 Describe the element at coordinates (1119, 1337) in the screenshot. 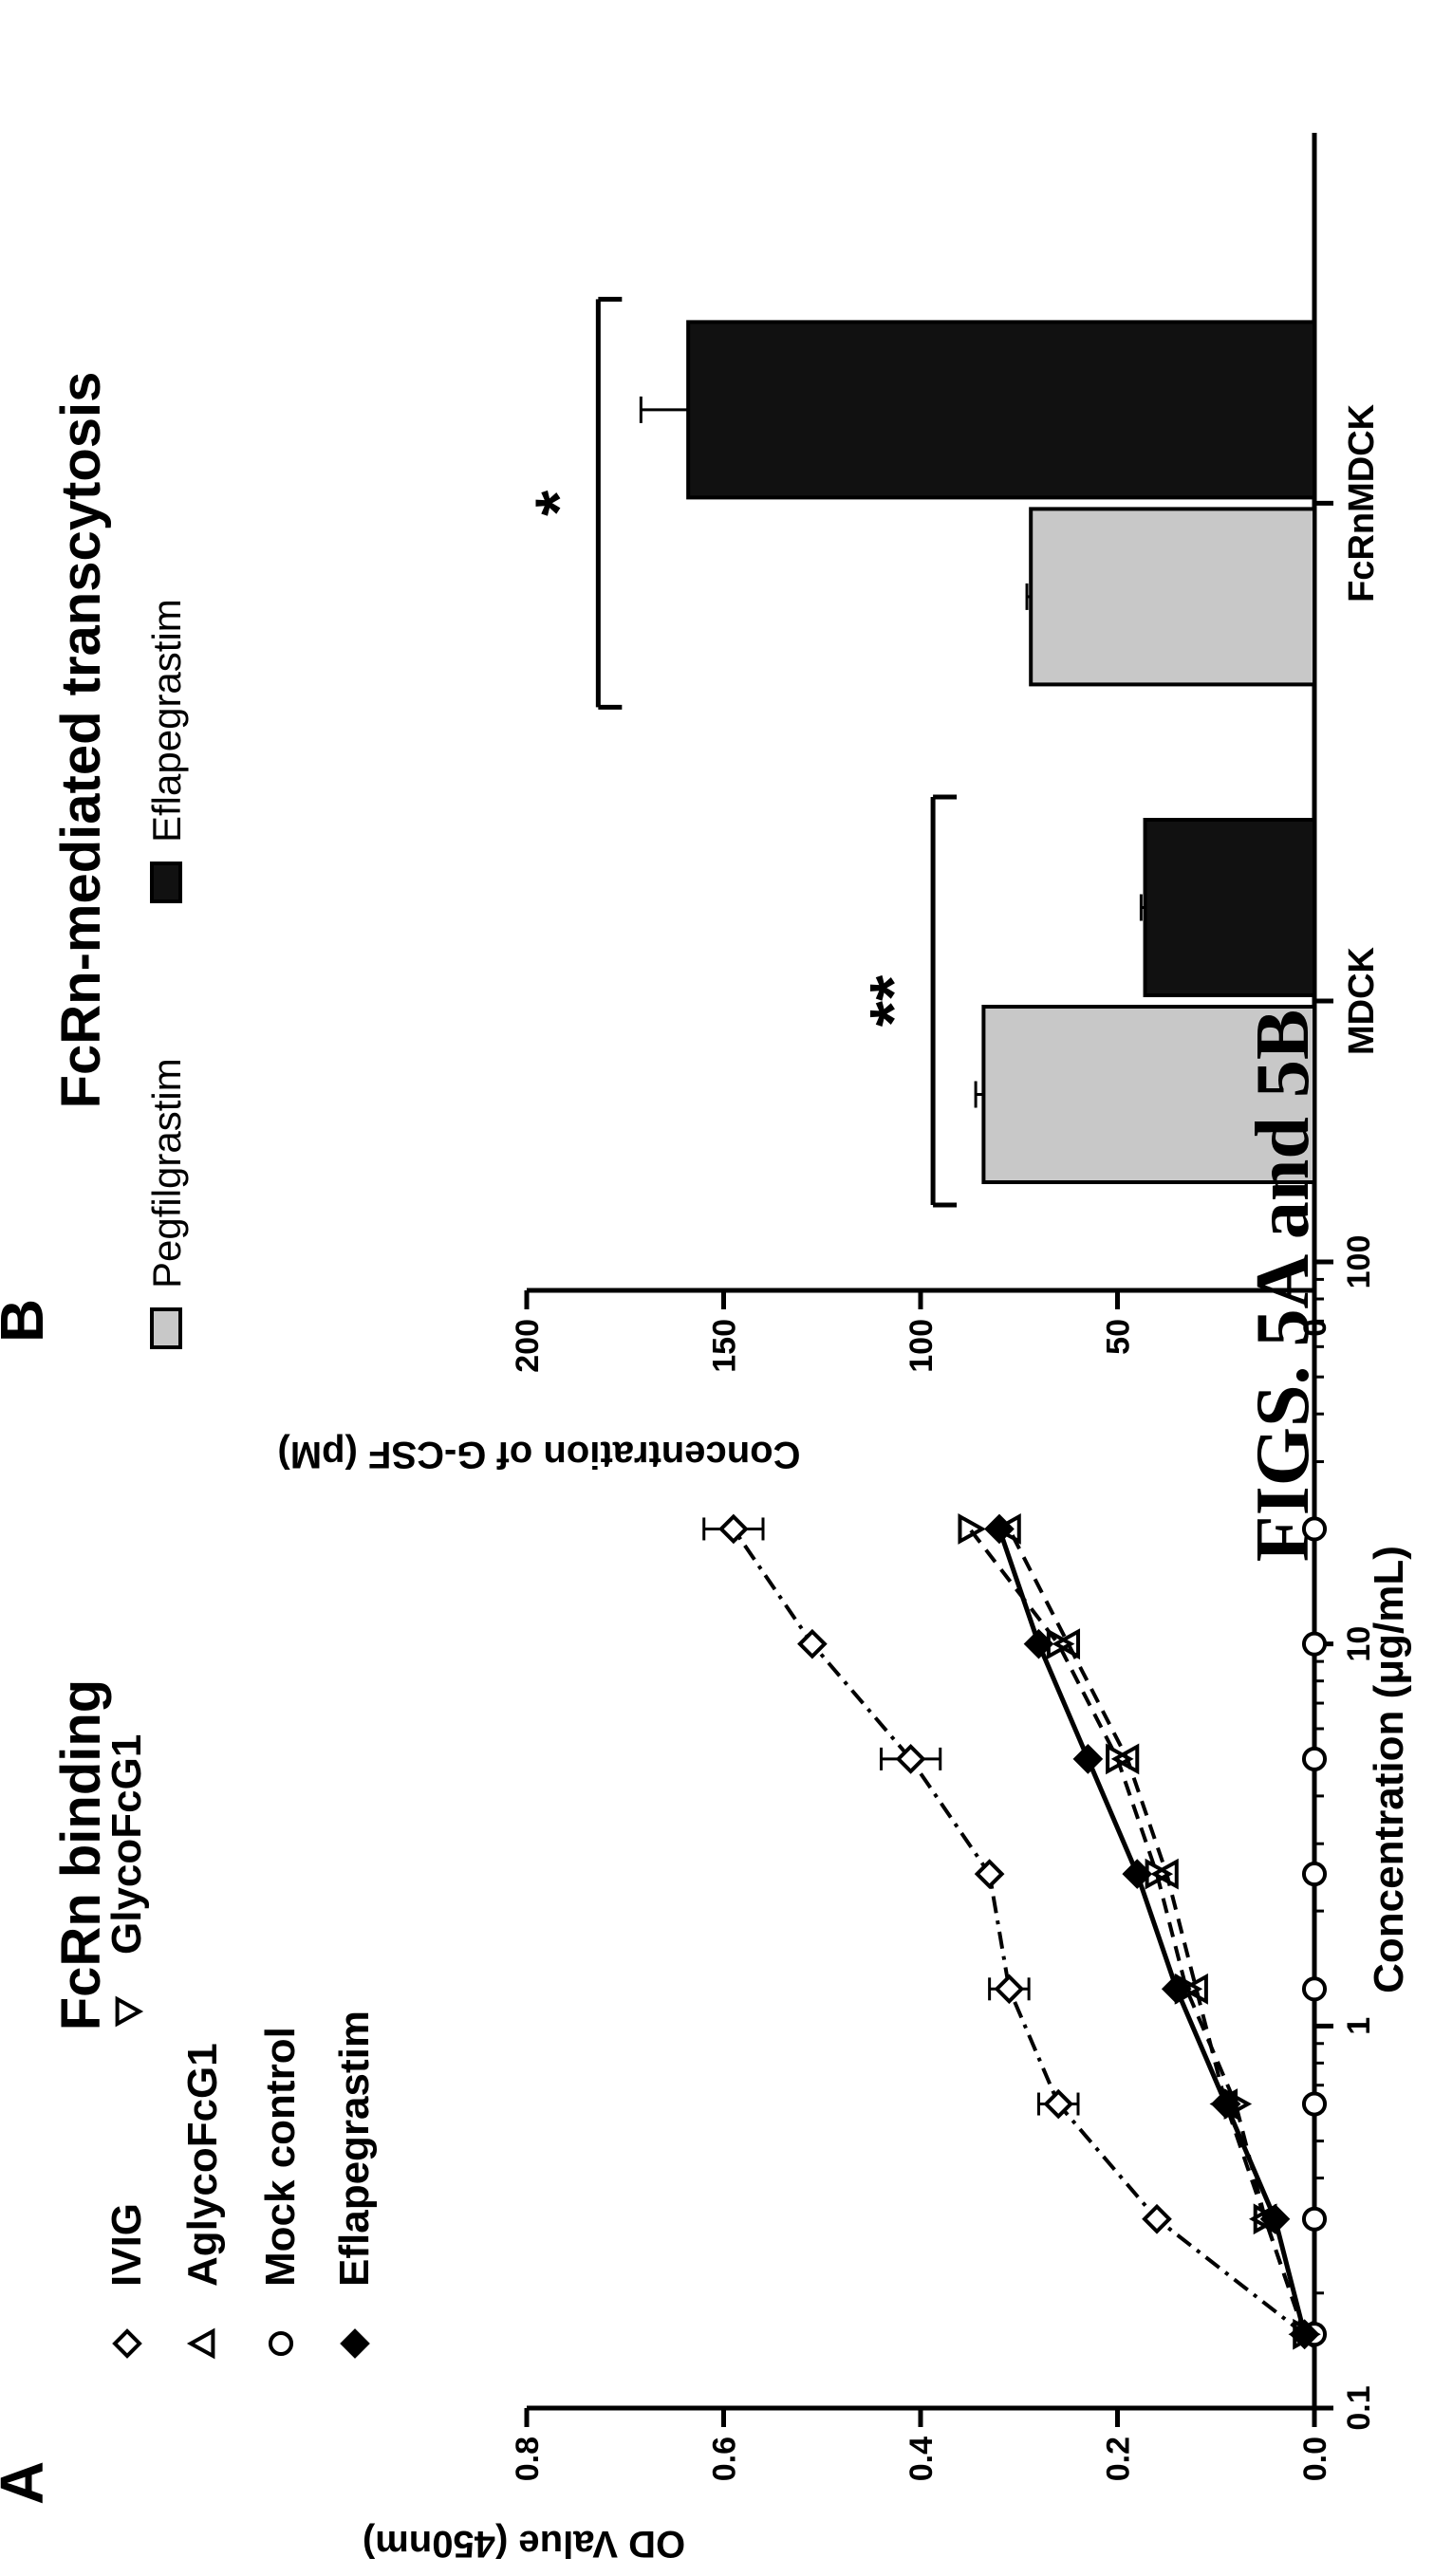

I see `panel-b-y-tick-label: 50` at that location.